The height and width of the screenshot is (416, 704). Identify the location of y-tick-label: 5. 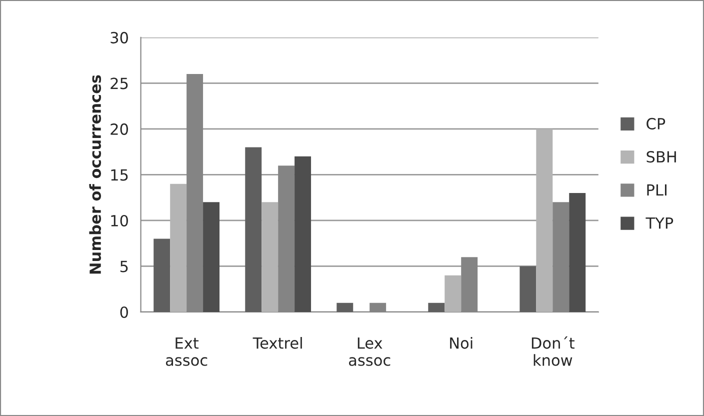
(124, 266).